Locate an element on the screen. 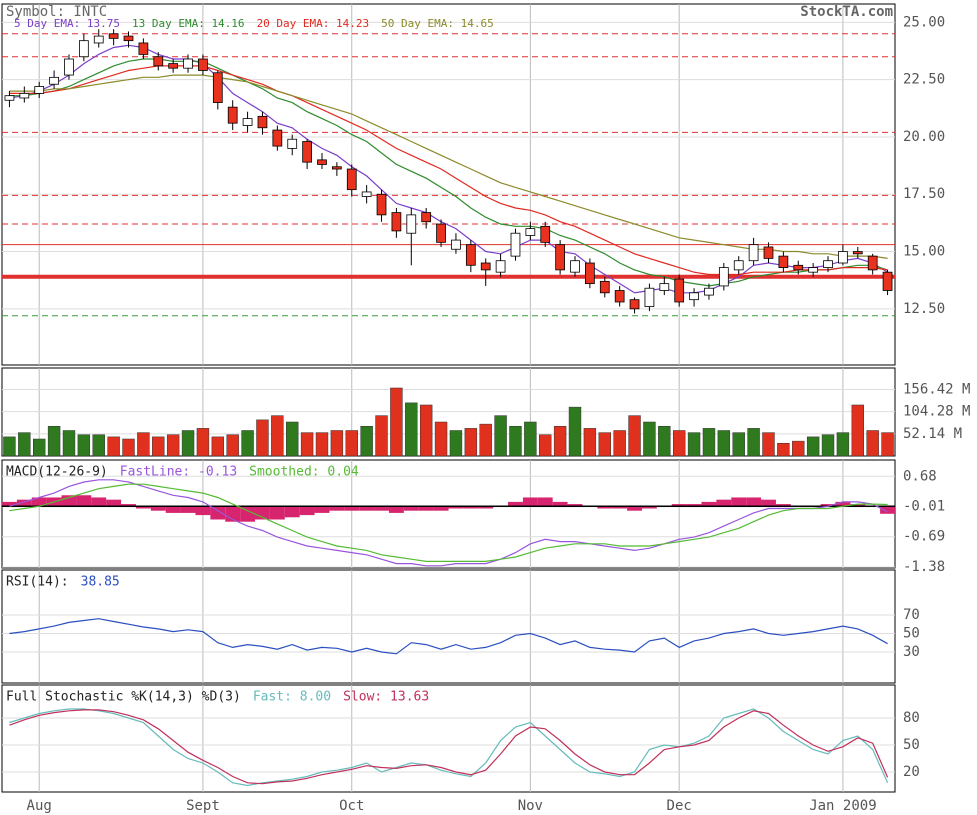 This screenshot has width=977, height=815. y-tick-label: 104.28 M is located at coordinates (936, 412).